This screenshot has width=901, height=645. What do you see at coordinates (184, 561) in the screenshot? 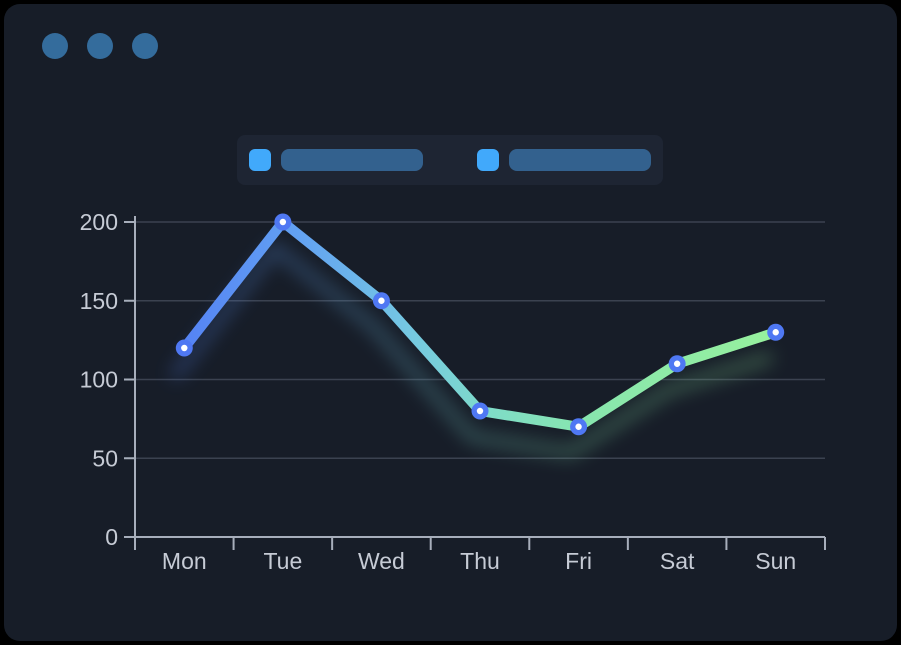
I see `x-axis-label: Mon` at bounding box center [184, 561].